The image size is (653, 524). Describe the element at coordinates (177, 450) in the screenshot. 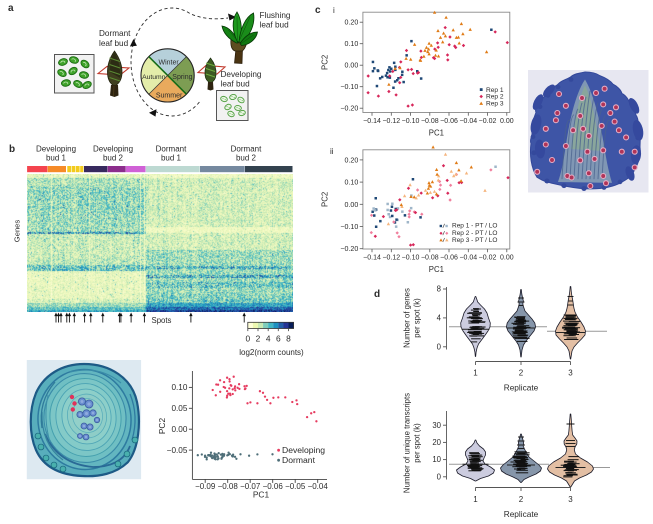

I see `svg-text: −0.05` at that location.